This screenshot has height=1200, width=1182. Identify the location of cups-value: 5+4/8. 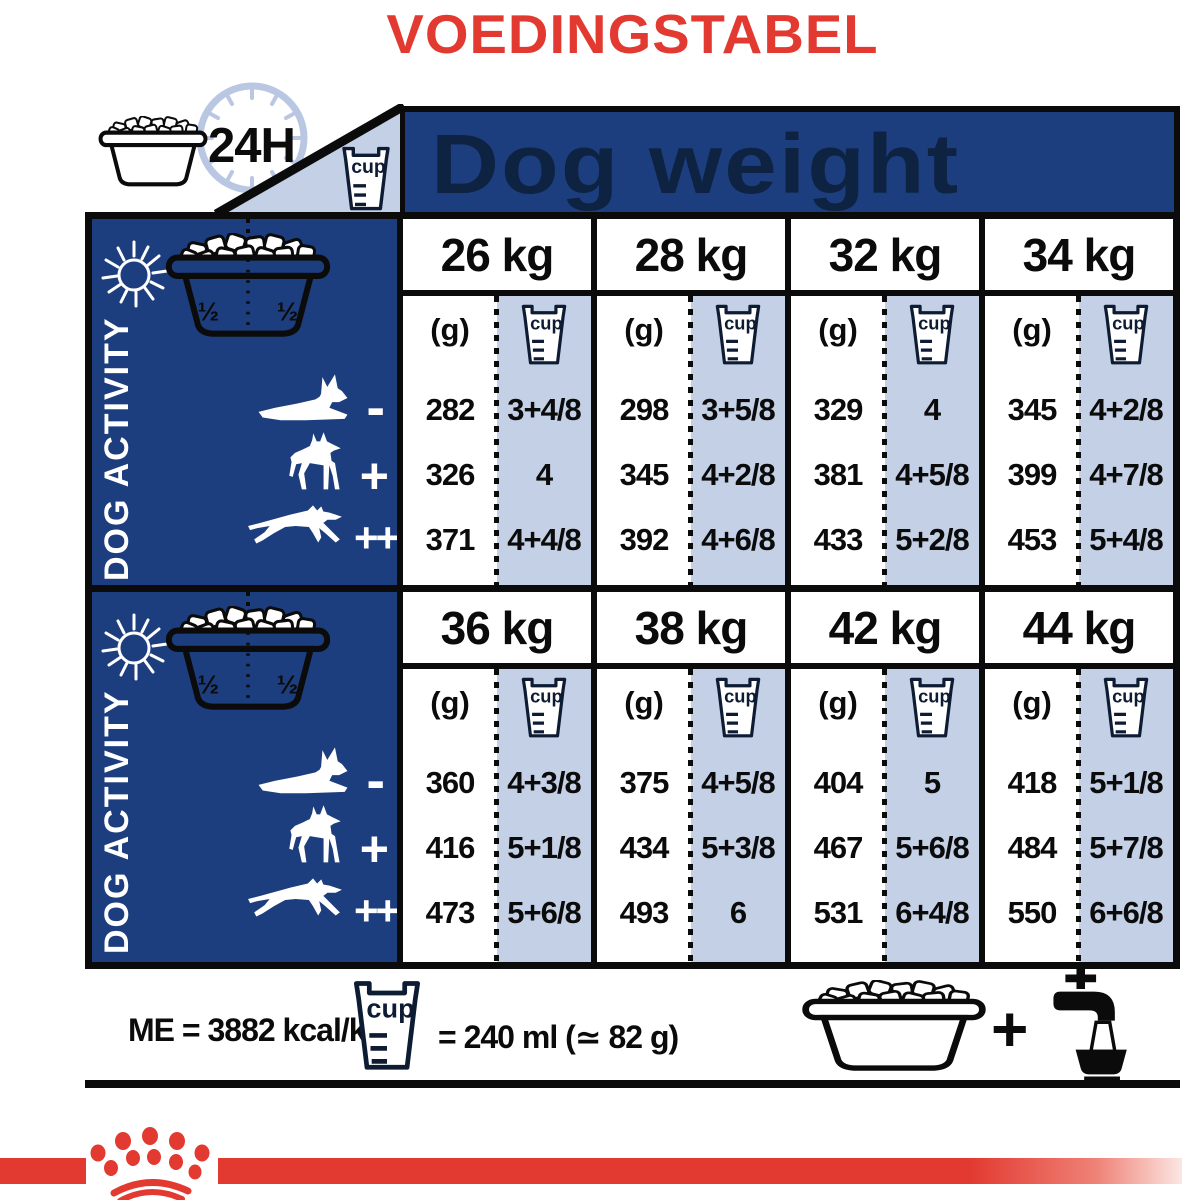
(1126, 539).